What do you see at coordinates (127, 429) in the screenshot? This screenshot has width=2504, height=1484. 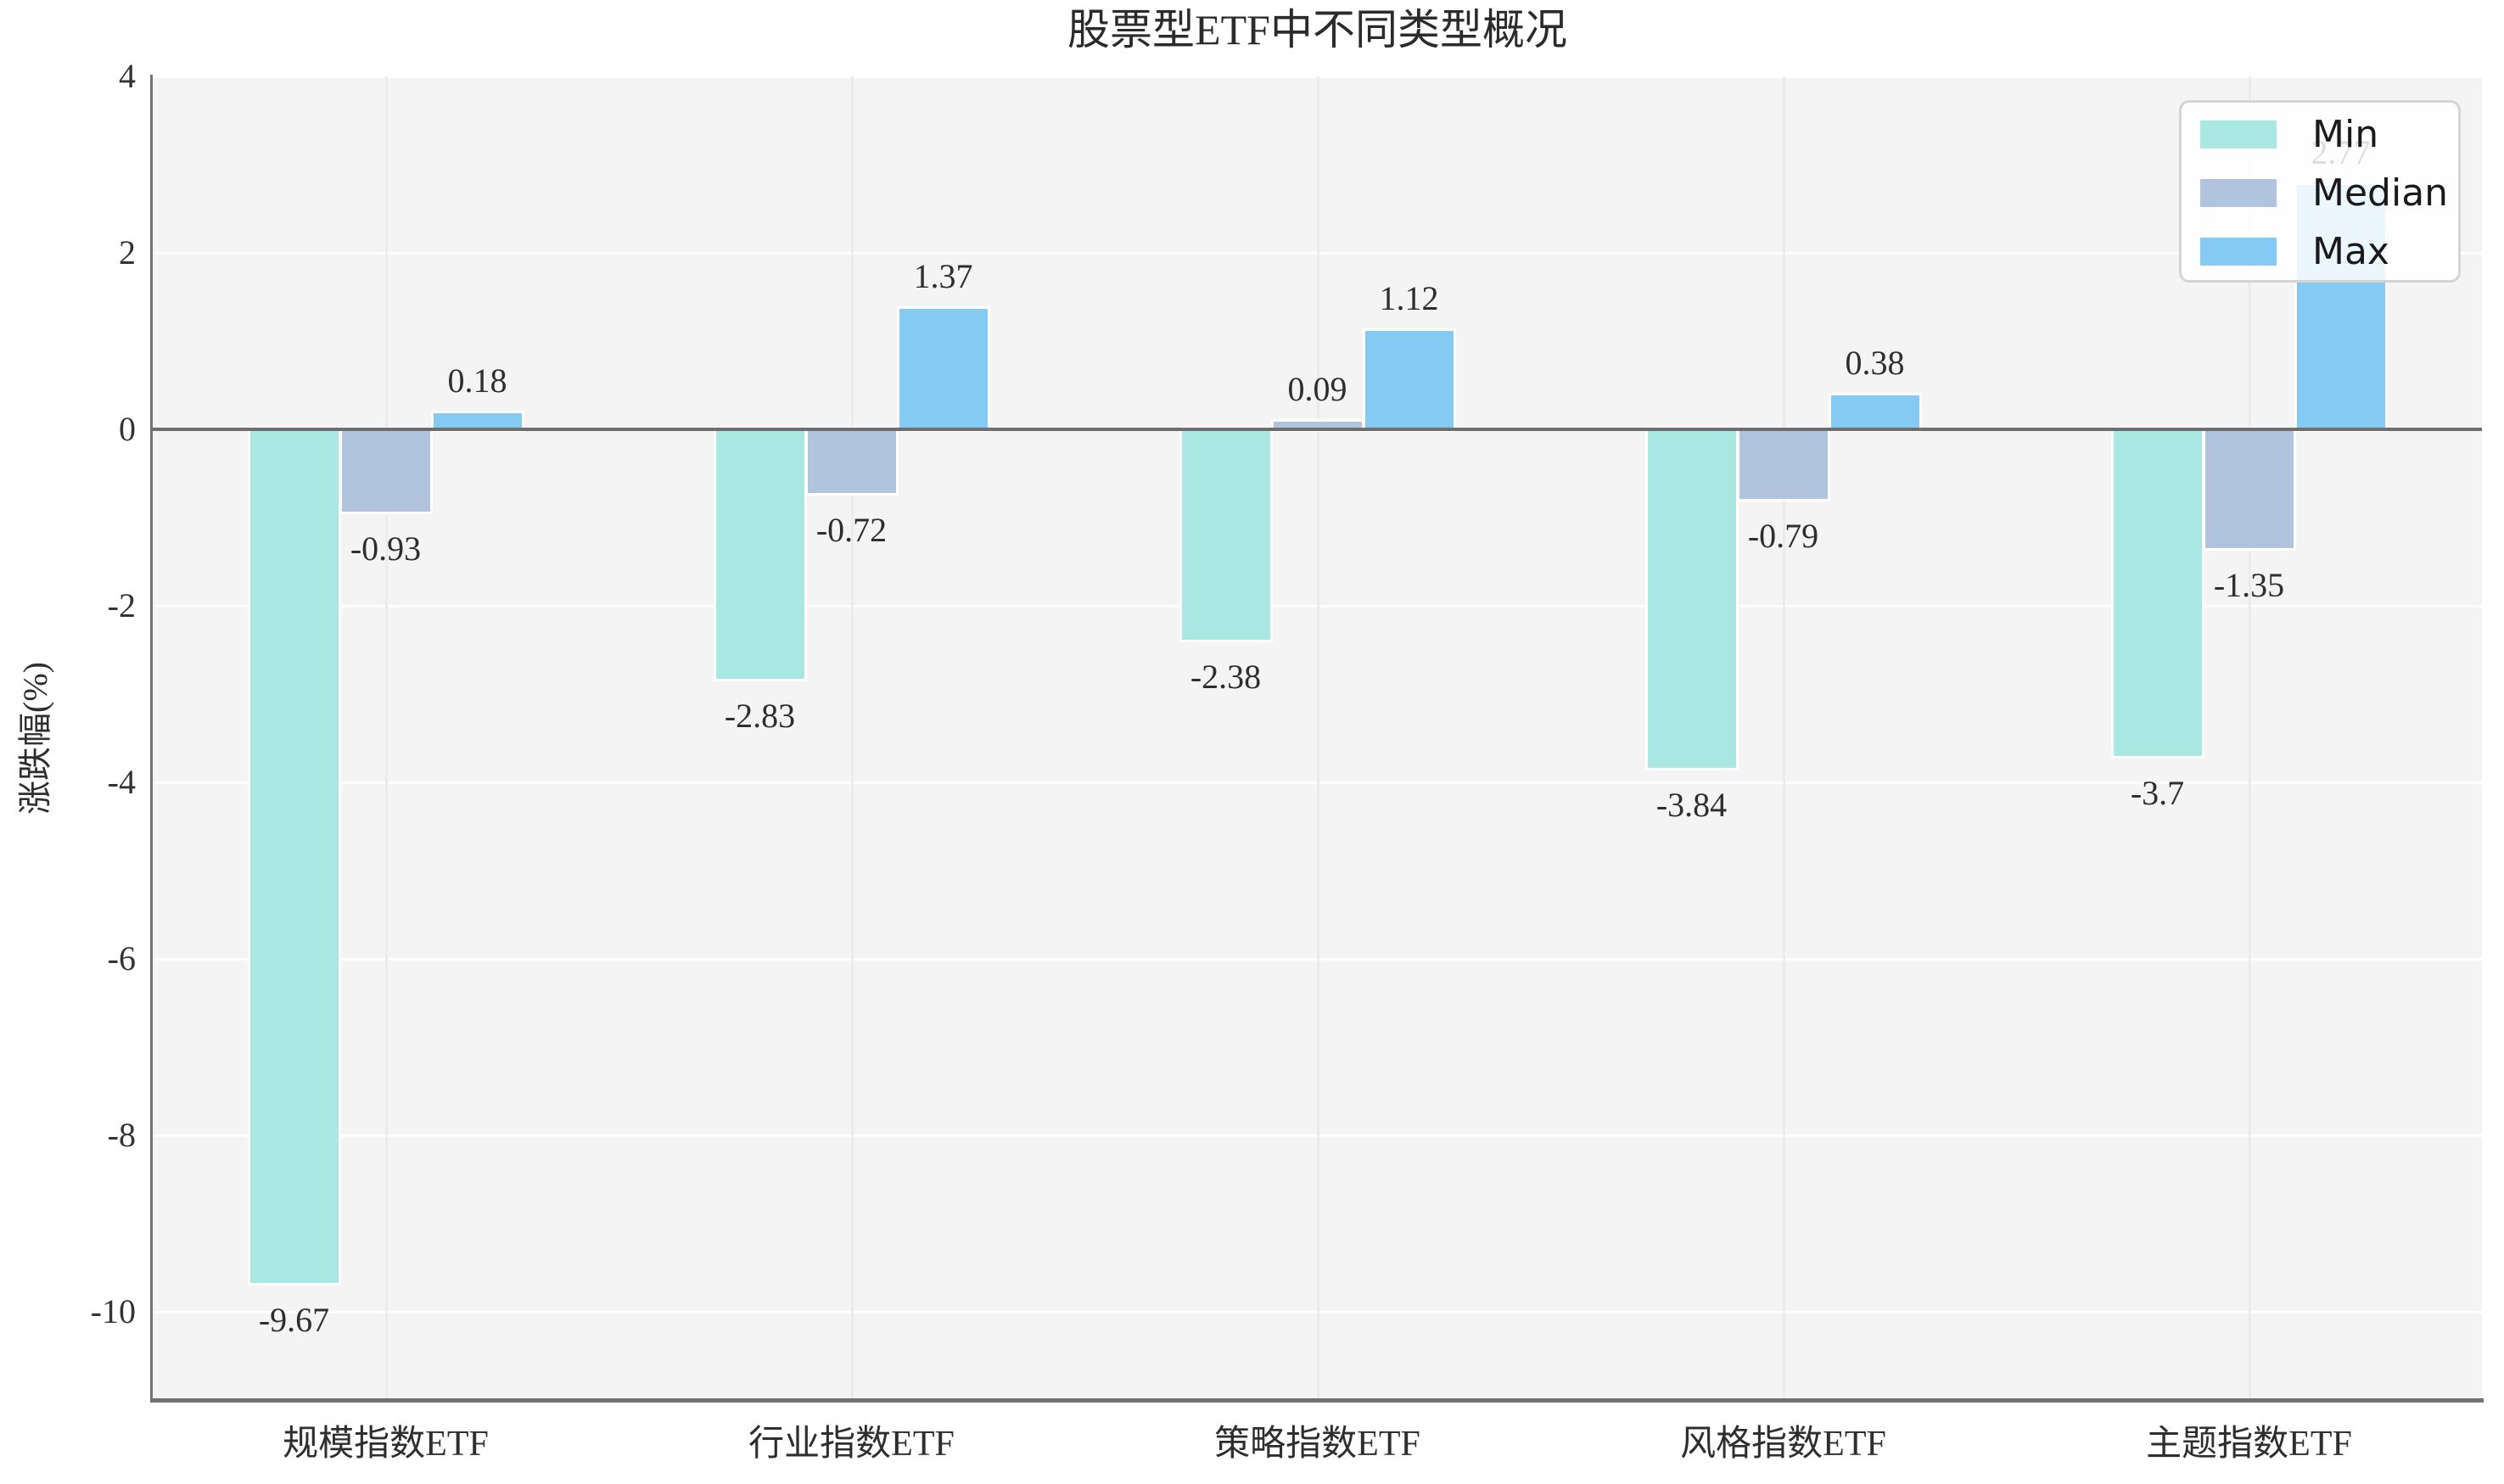 I see `y-tick-label: 0` at bounding box center [127, 429].